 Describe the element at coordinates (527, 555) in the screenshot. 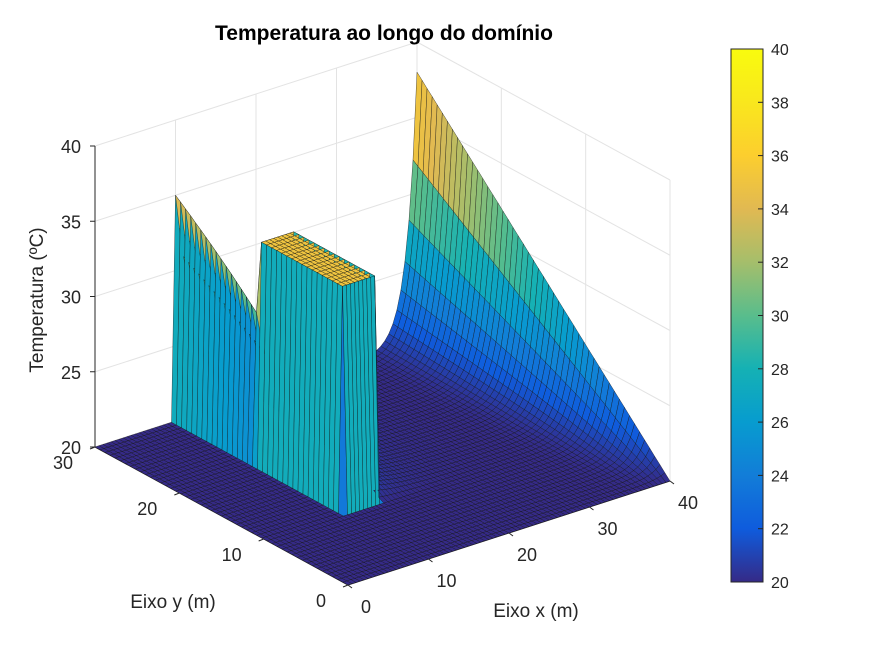

I see `x-tick-label: 20` at that location.